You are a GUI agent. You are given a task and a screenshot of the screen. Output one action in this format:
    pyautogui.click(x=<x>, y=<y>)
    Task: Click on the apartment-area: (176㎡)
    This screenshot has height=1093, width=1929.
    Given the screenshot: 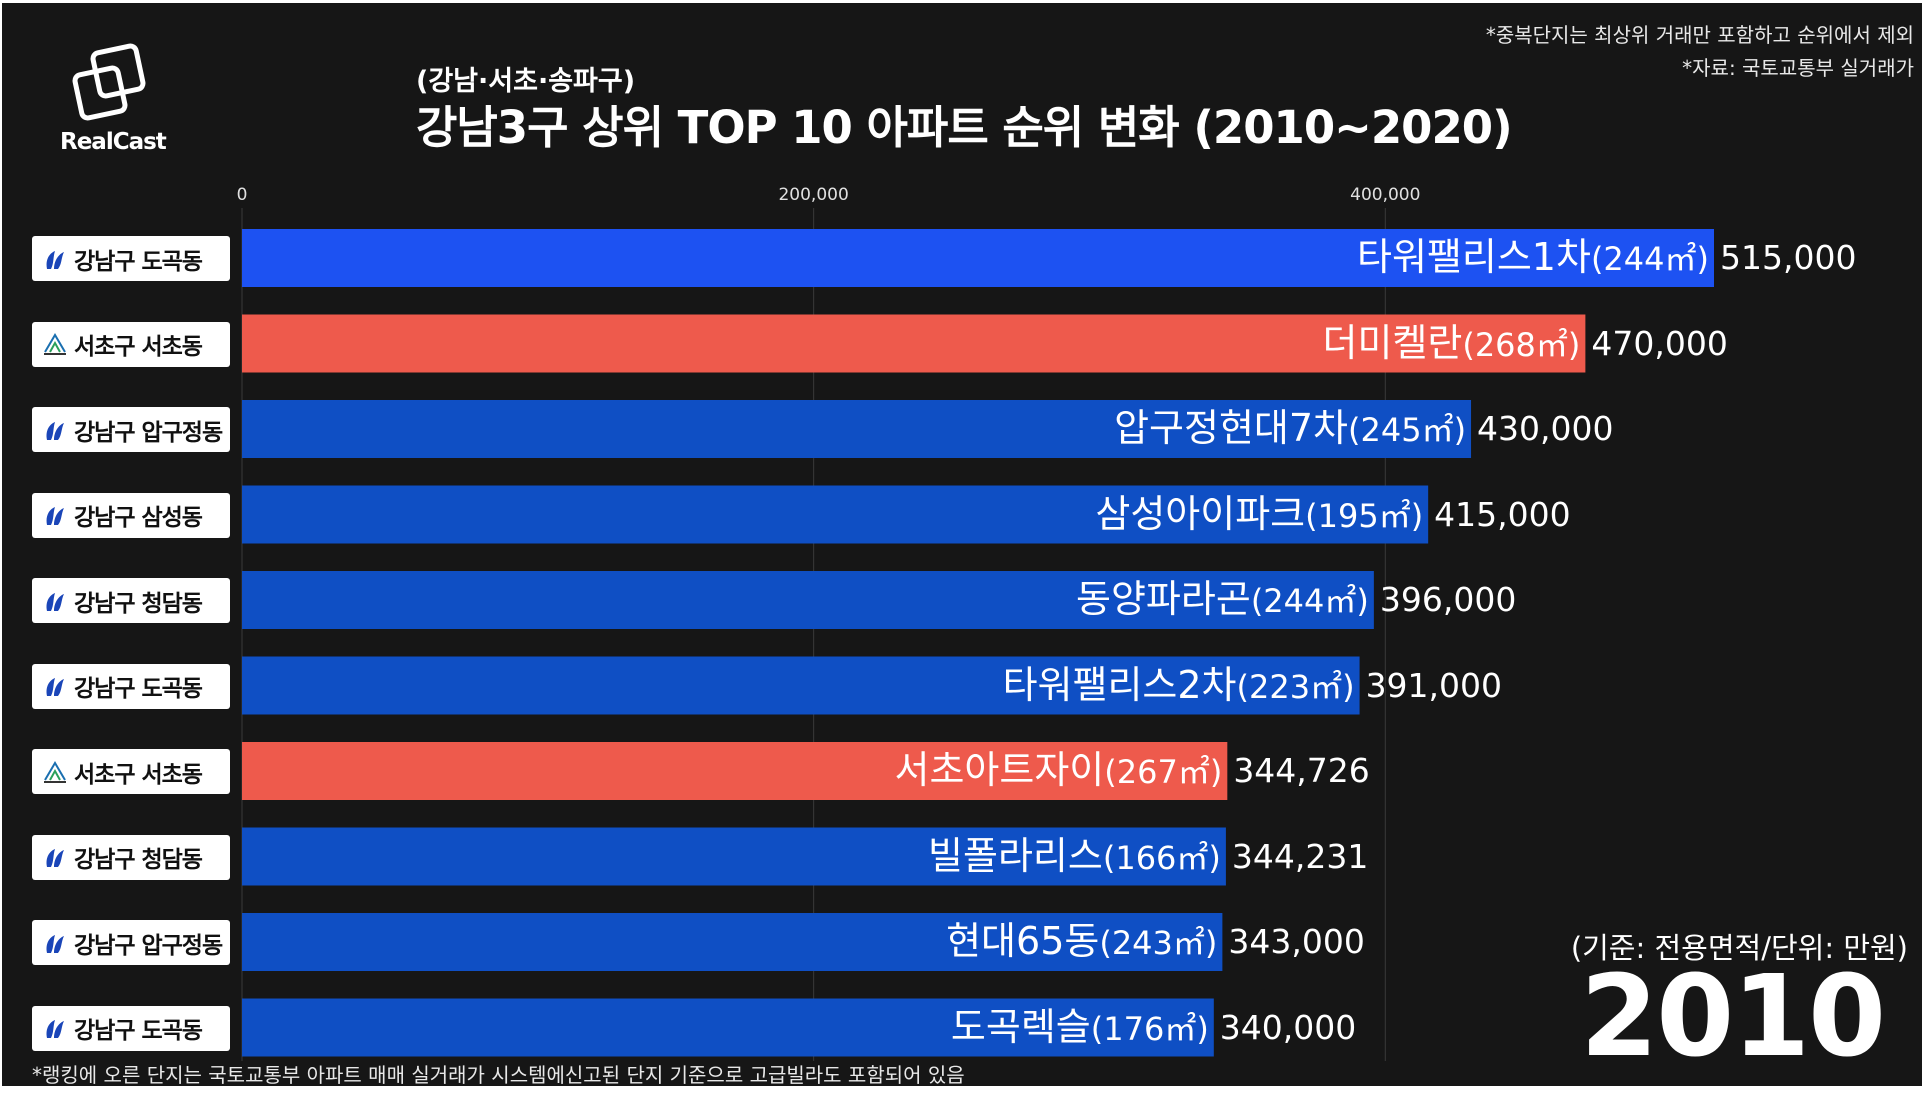 What is the action you would take?
    pyautogui.click(x=1149, y=1028)
    